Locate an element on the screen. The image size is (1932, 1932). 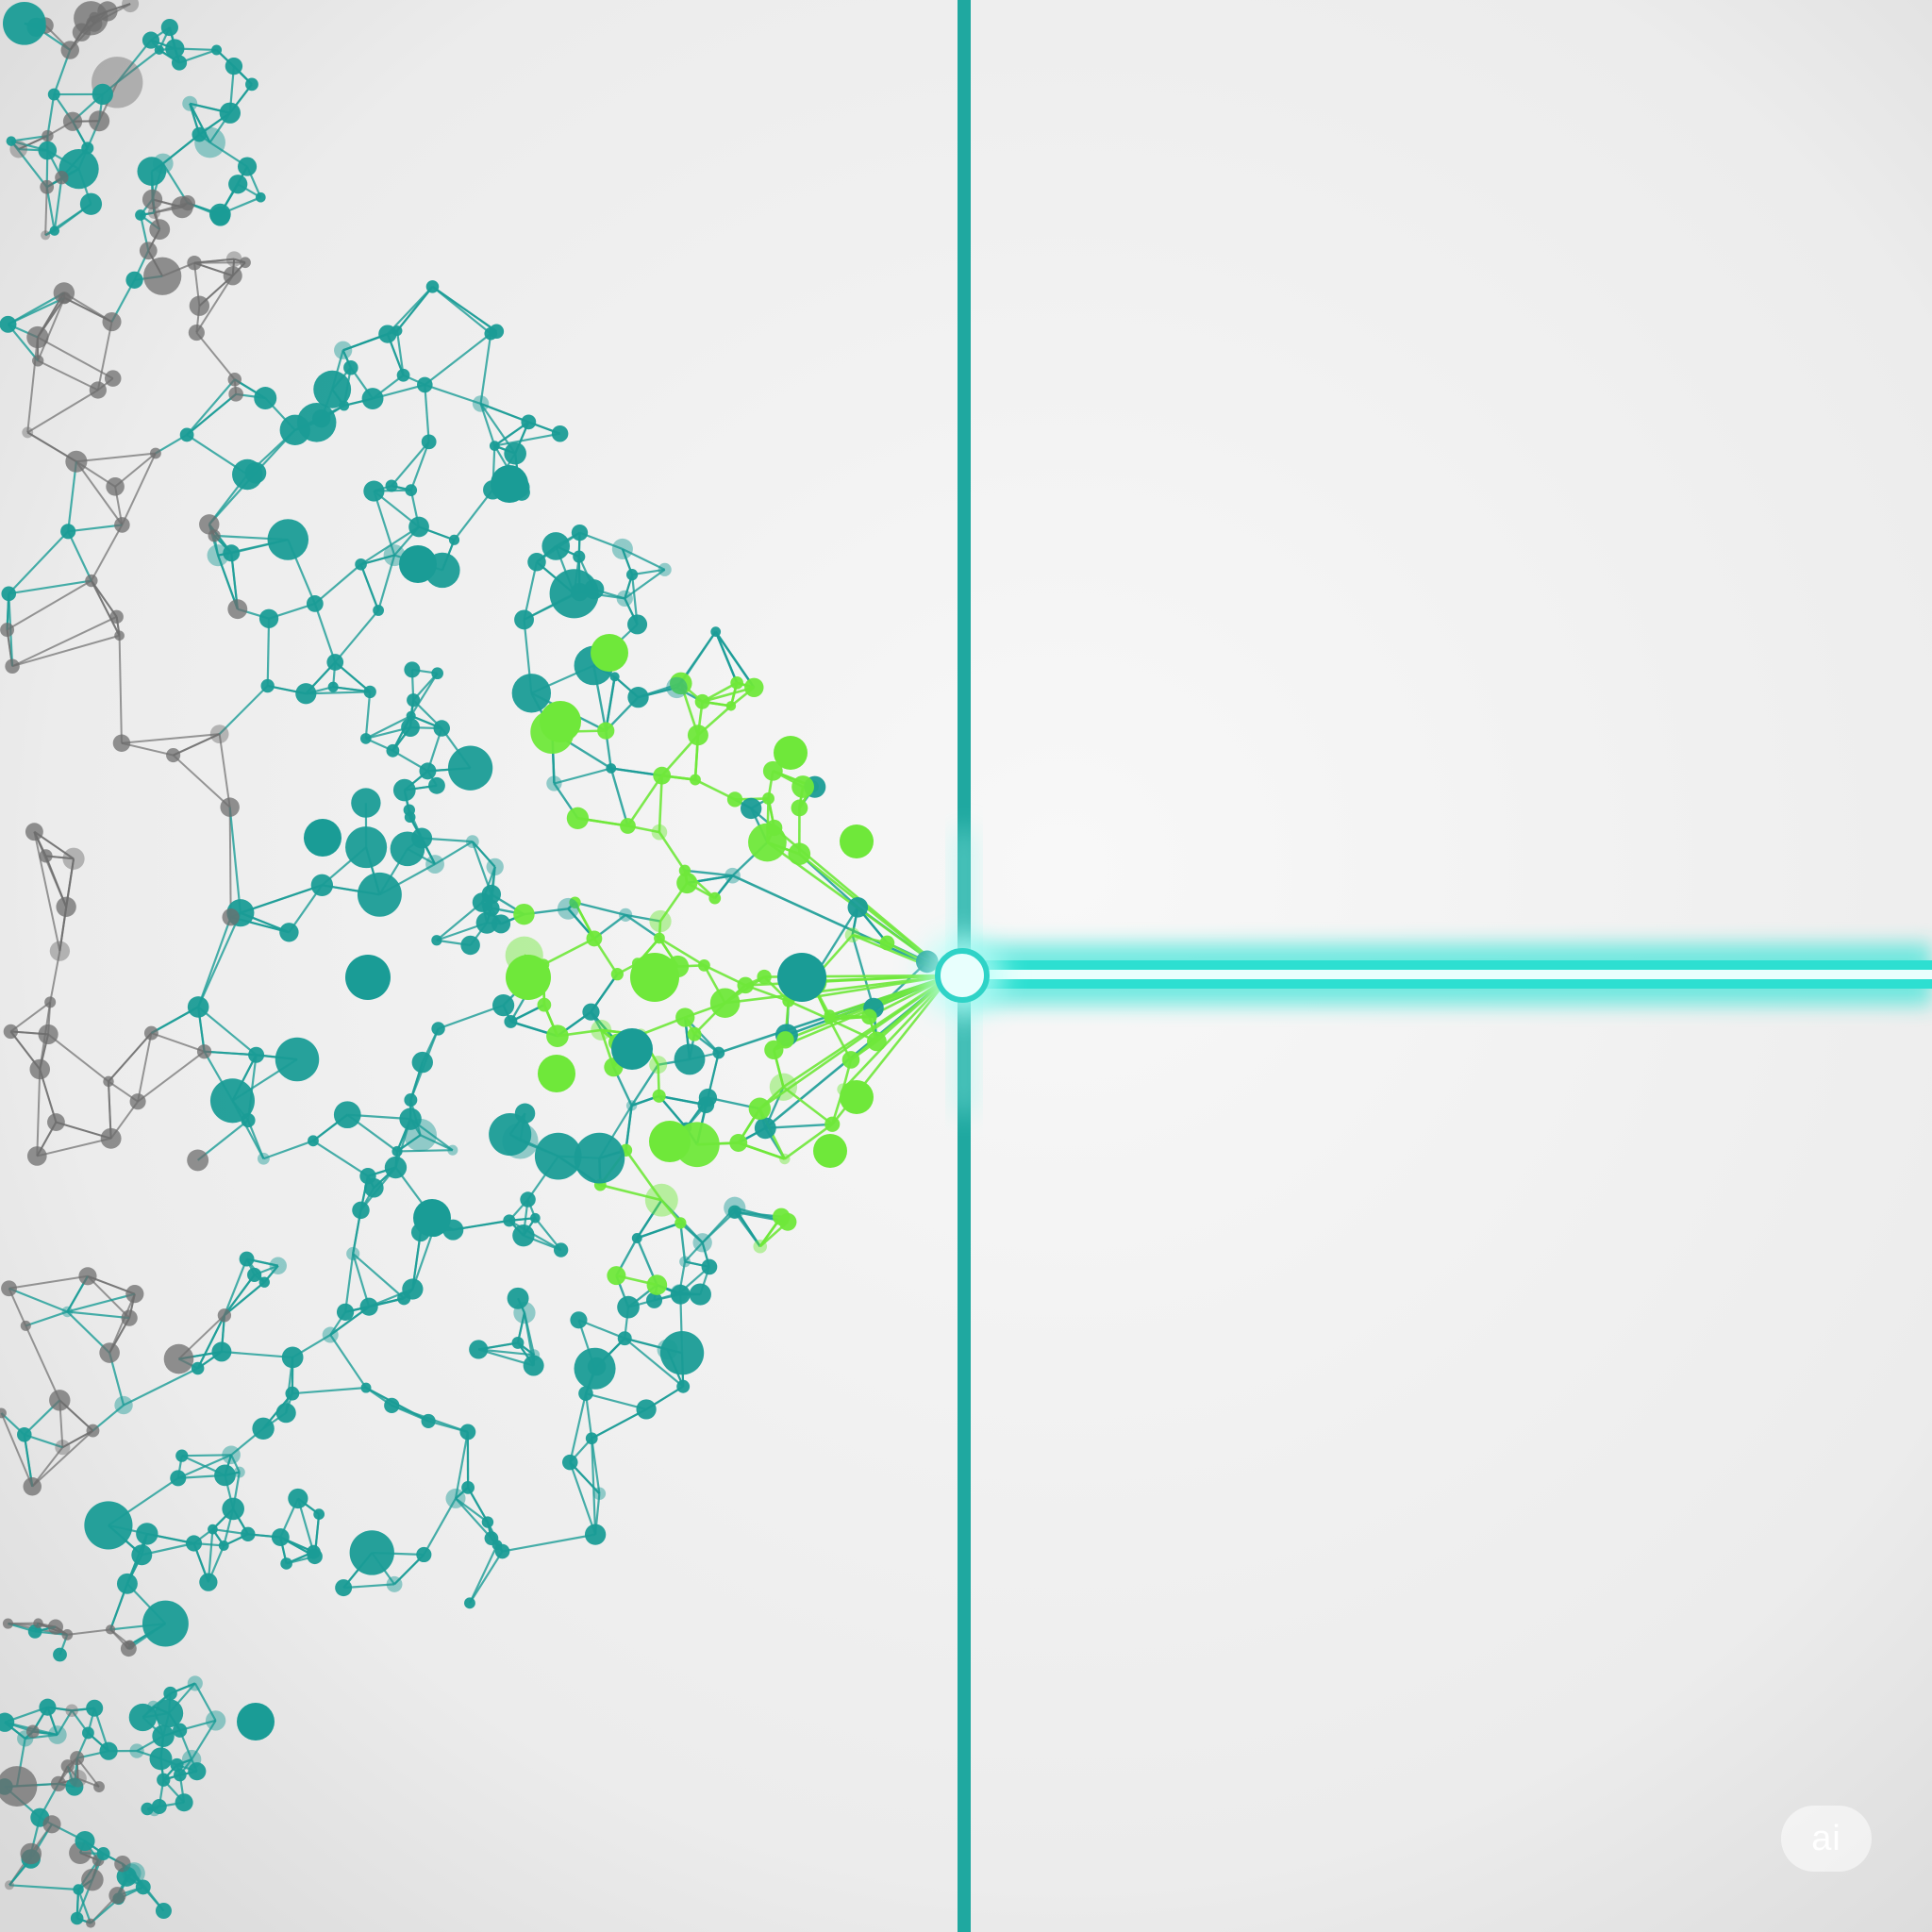
watermark-text: ai is located at coordinates (1826, 1838).